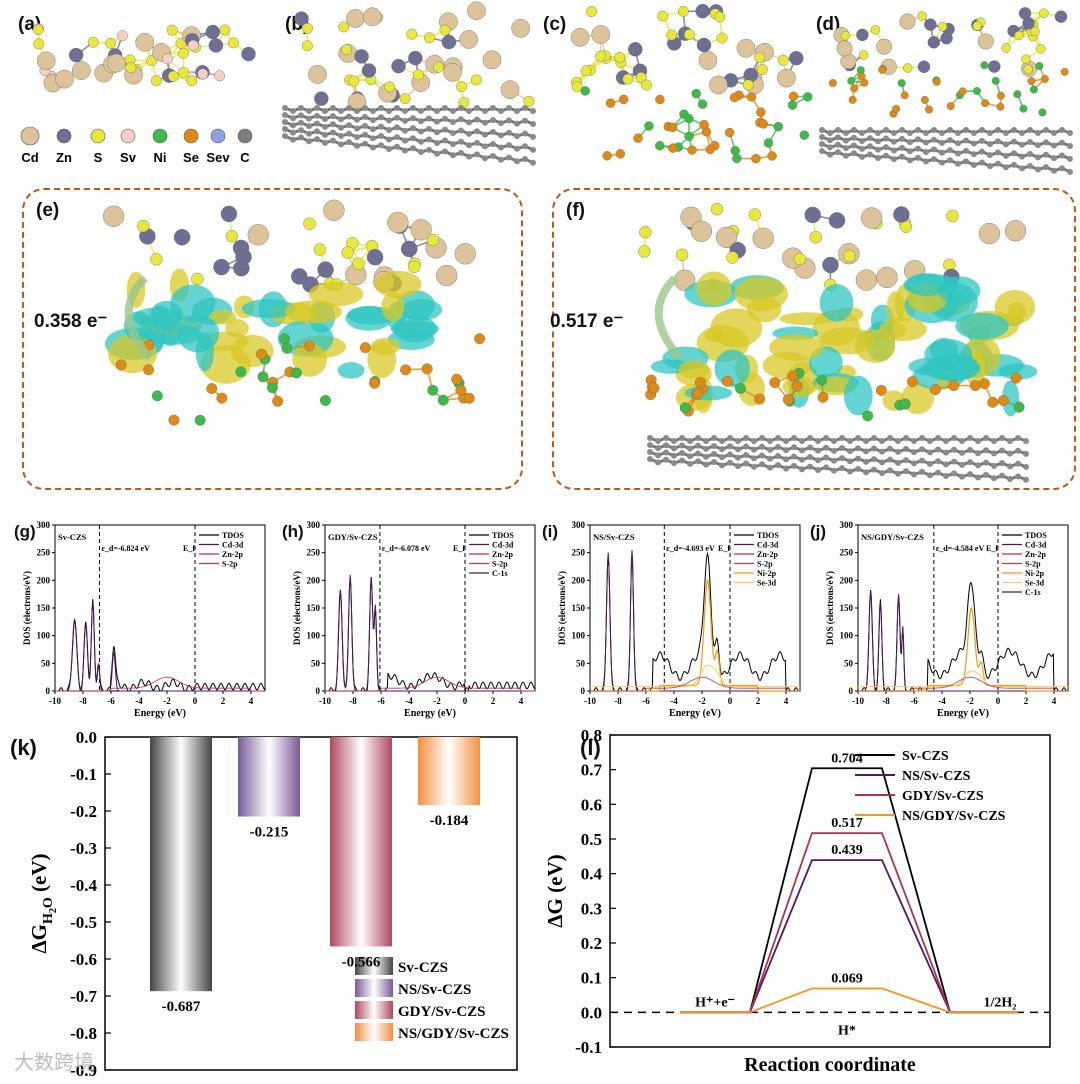 This screenshot has height=1084, width=1080. I want to click on energy-value-label: 0.704, so click(847, 758).